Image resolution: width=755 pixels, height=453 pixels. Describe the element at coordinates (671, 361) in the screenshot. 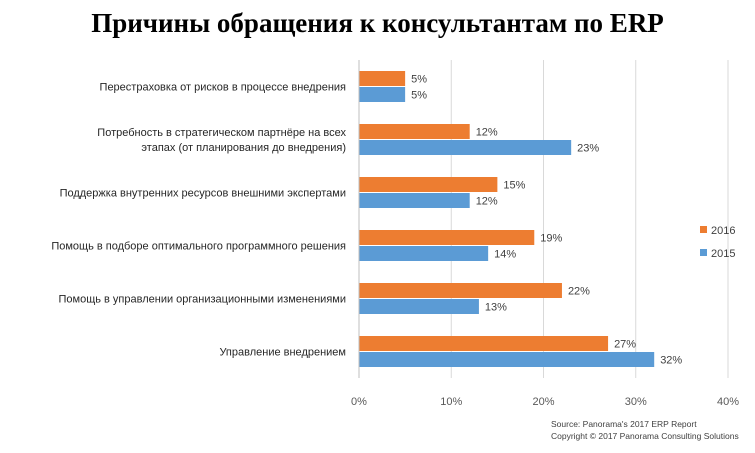

I see `data-label: 32%` at that location.